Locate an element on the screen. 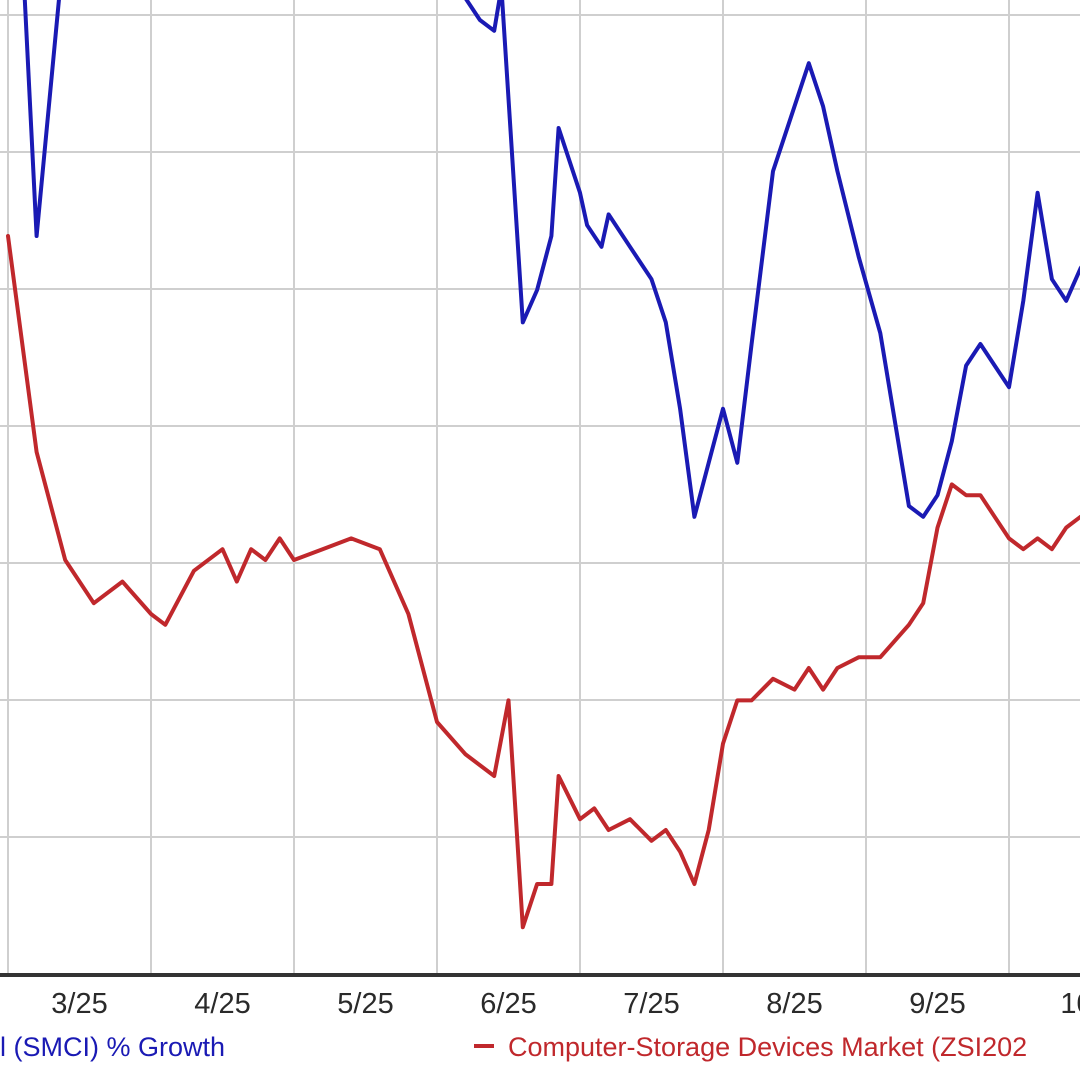 This screenshot has height=1080, width=1080. x-tick-label: 5/25 is located at coordinates (365, 1004).